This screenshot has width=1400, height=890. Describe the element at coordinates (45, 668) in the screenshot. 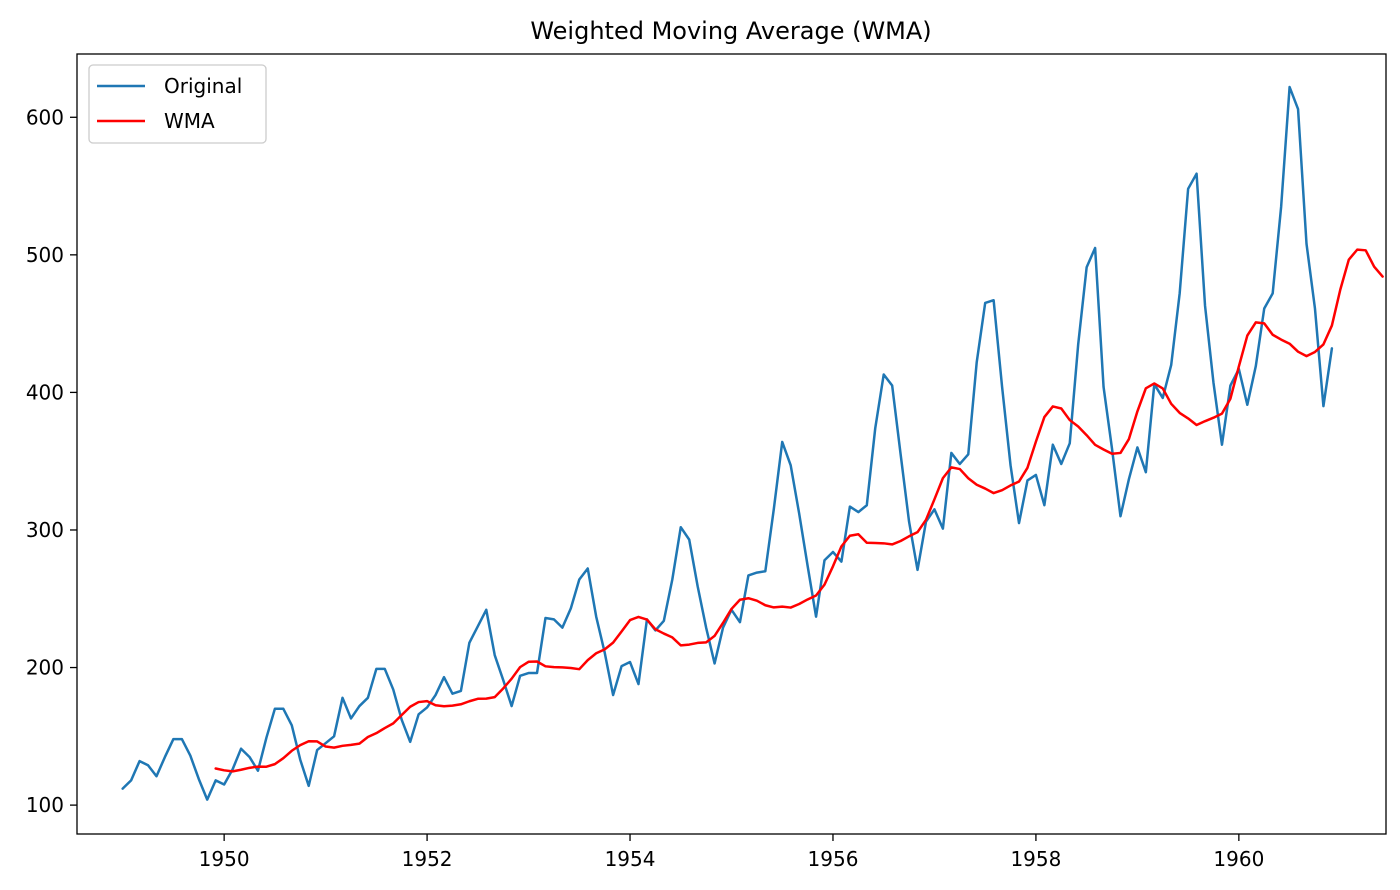

I see `y-tick-label: 200` at that location.